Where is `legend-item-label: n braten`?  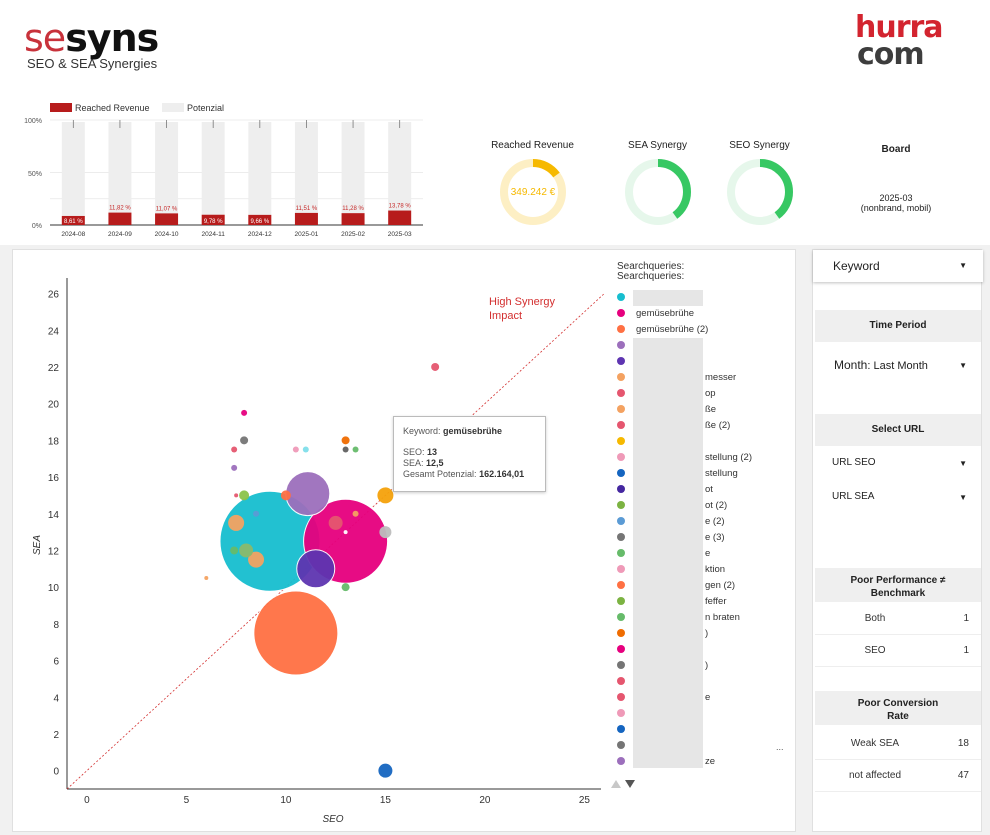 legend-item-label: n braten is located at coordinates (722, 617).